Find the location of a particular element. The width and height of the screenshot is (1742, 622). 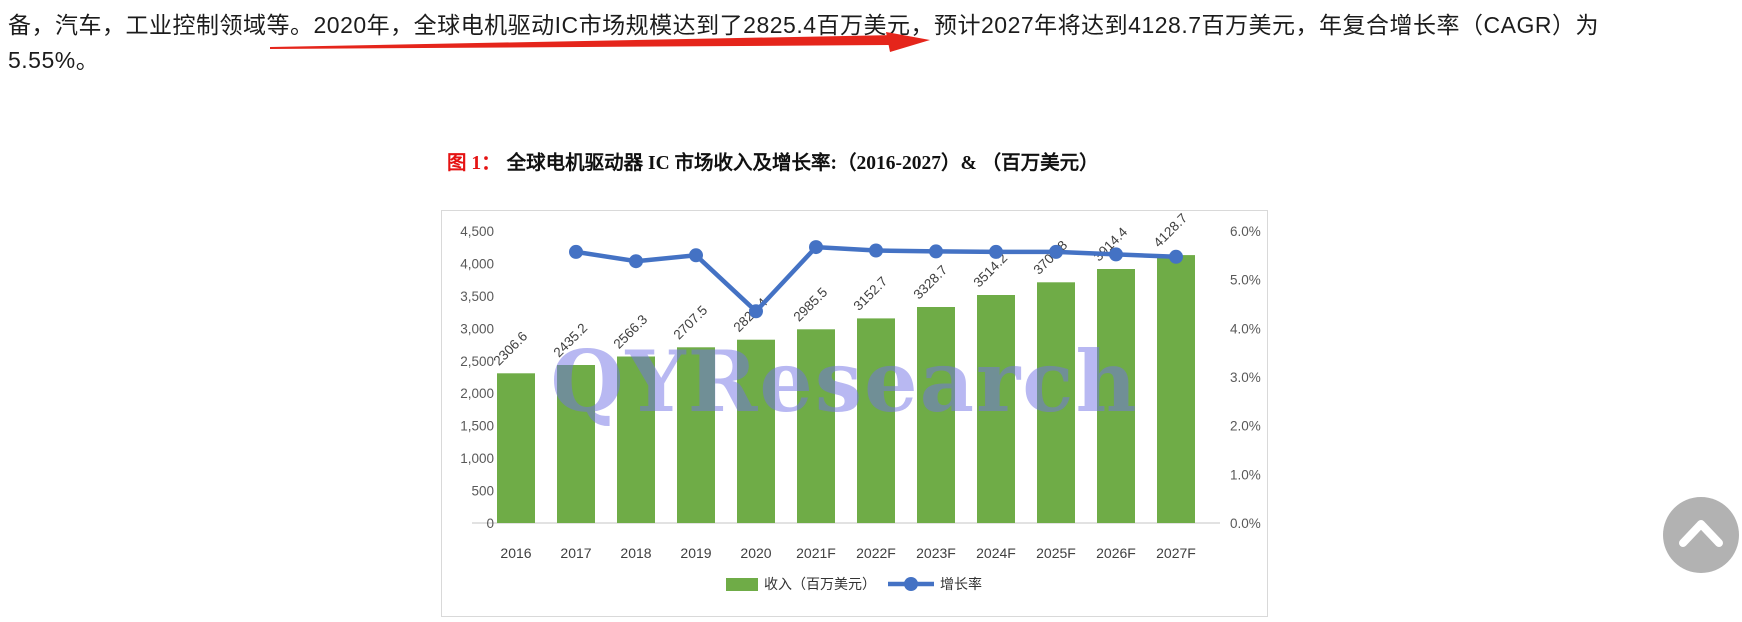

red-arrow-annotation is located at coordinates (600, 42).